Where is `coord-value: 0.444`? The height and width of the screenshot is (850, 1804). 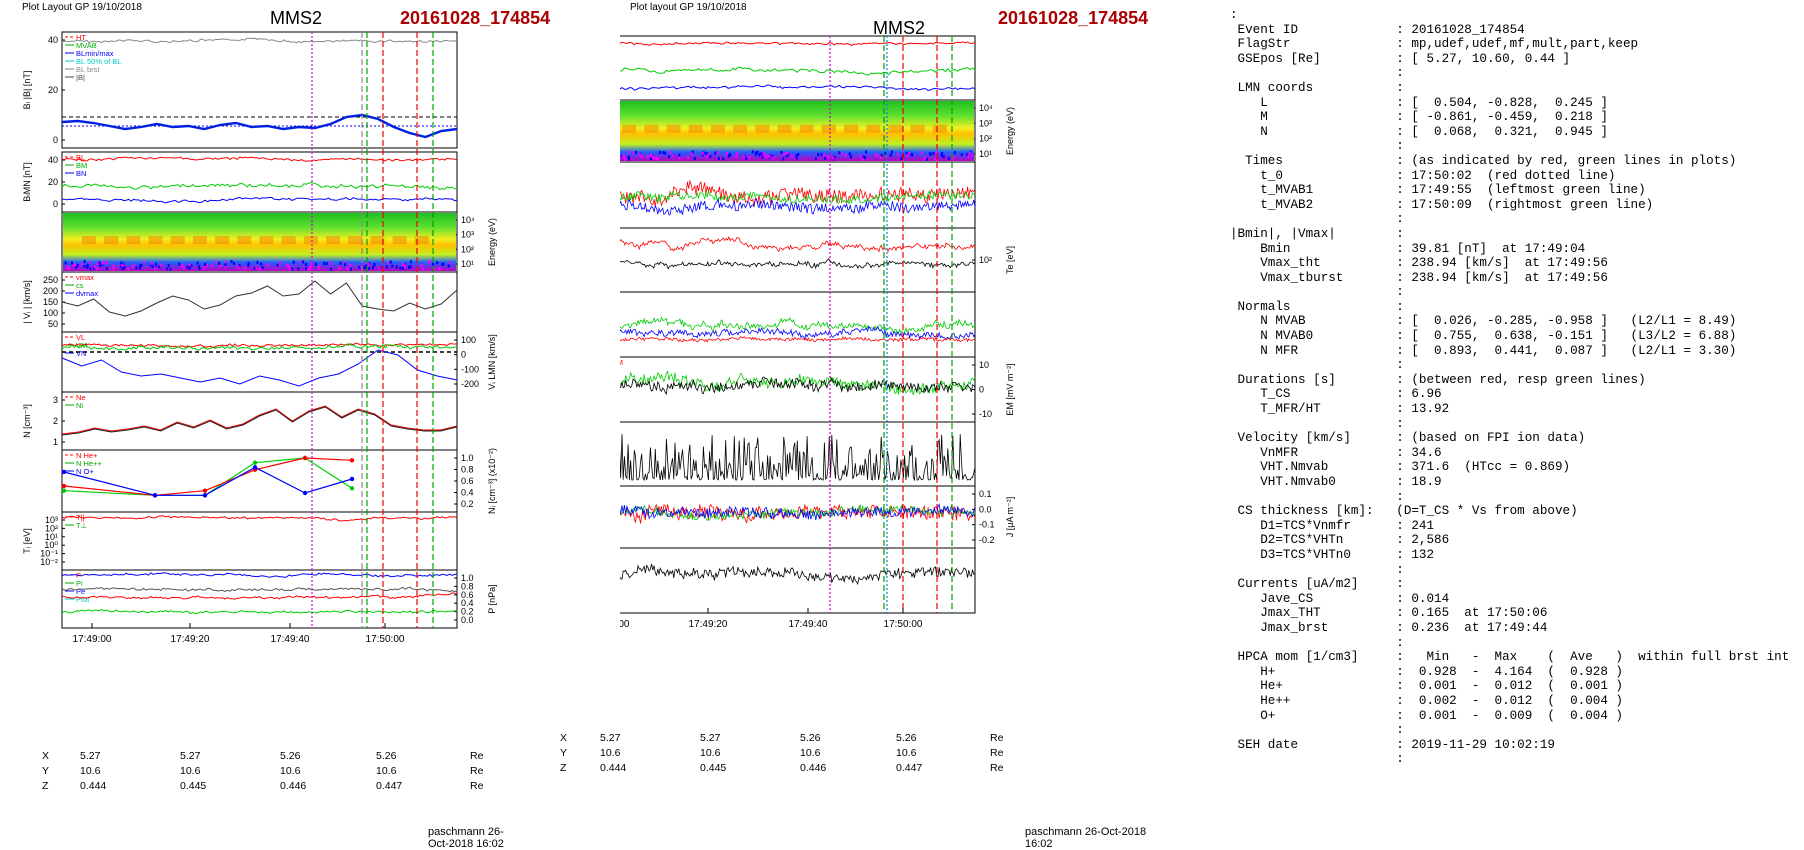
coord-value: 0.444 is located at coordinates (613, 768).